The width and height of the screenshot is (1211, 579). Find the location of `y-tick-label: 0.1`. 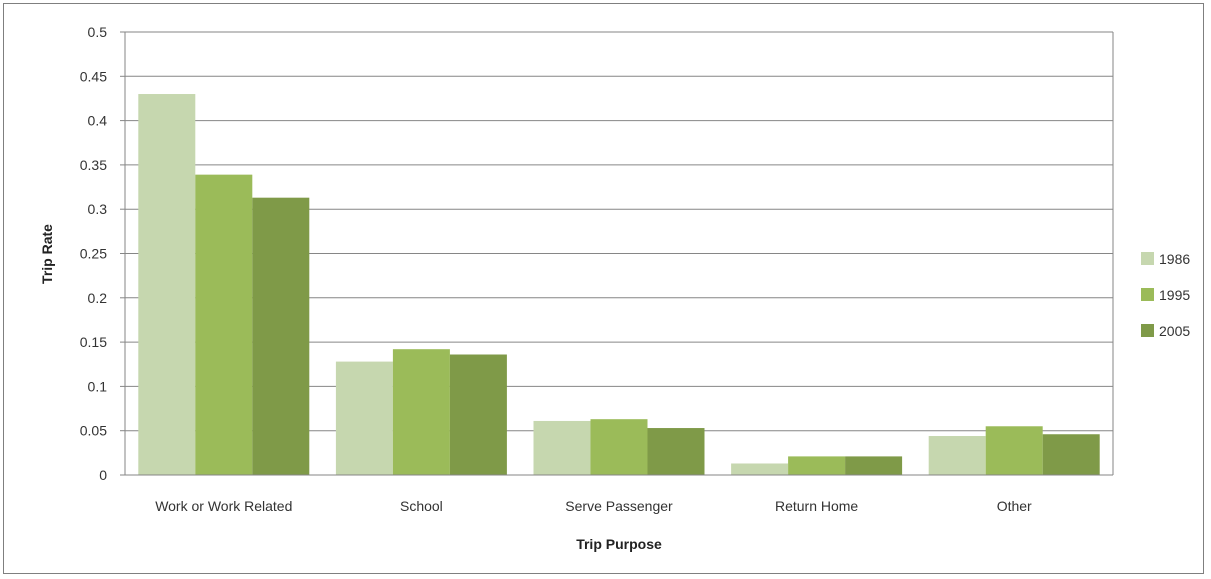

y-tick-label: 0.1 is located at coordinates (98, 386).